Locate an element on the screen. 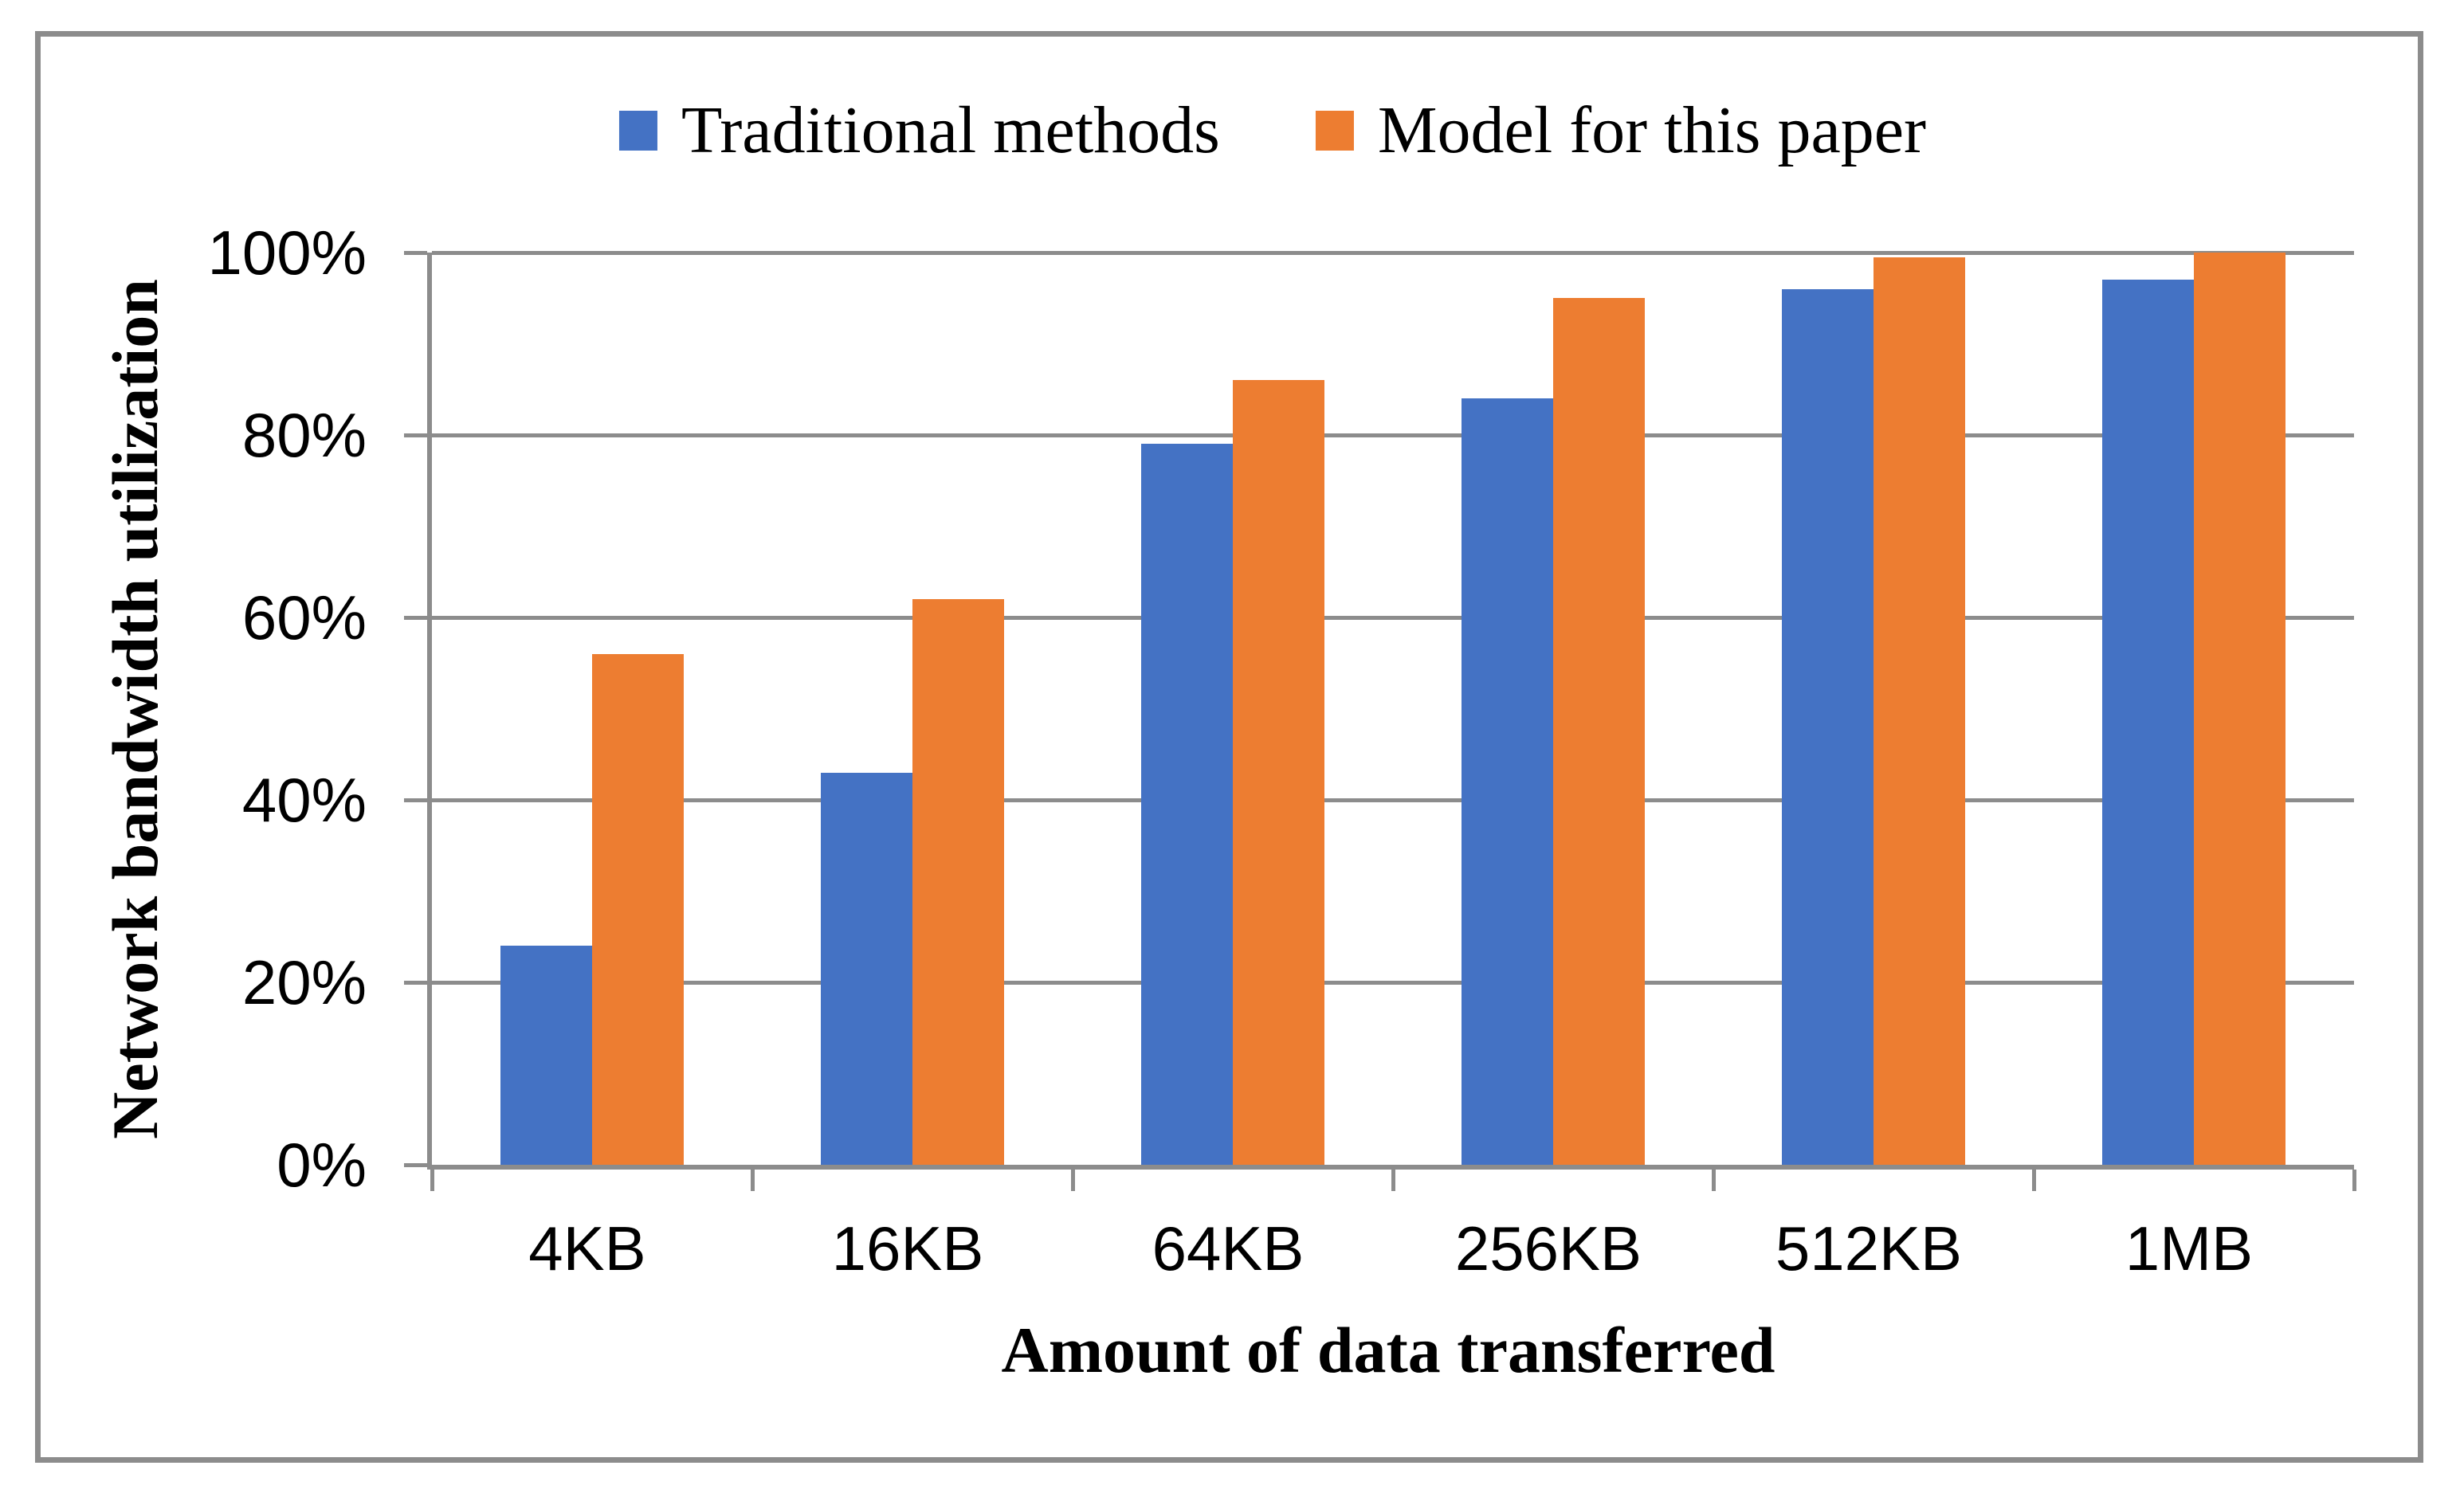 This screenshot has height=1497, width=2464. legend-label-traditional-methods: Traditional methods is located at coordinates (950, 130).